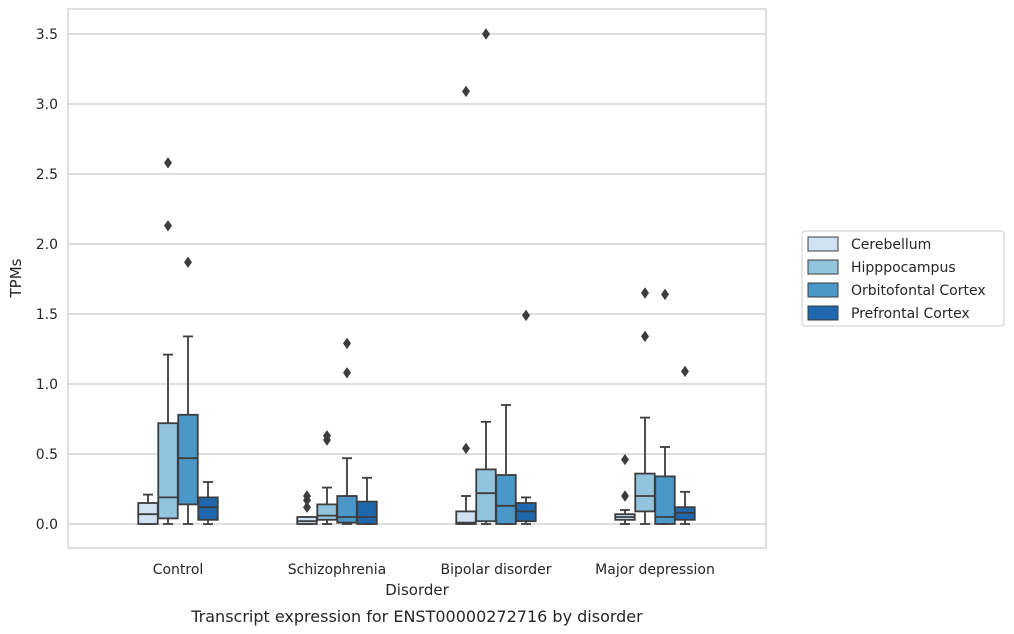 This screenshot has height=634, width=1014. I want to click on legend-frame, so click(903, 278).